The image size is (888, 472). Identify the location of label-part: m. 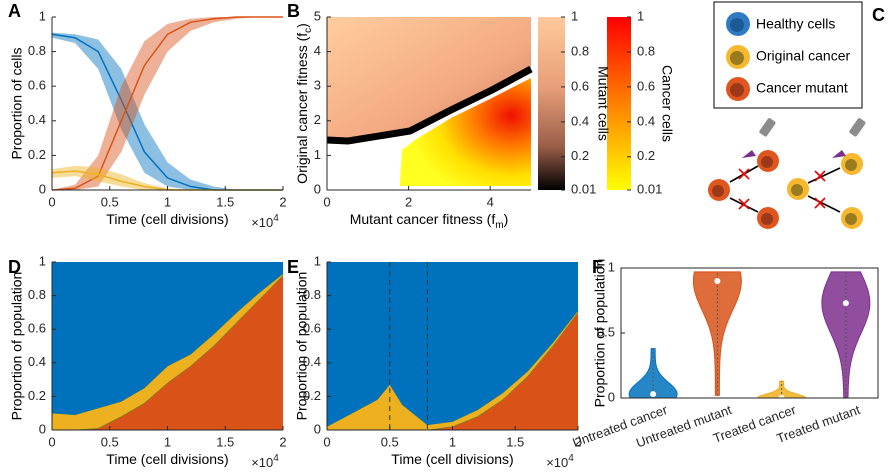
(499, 225).